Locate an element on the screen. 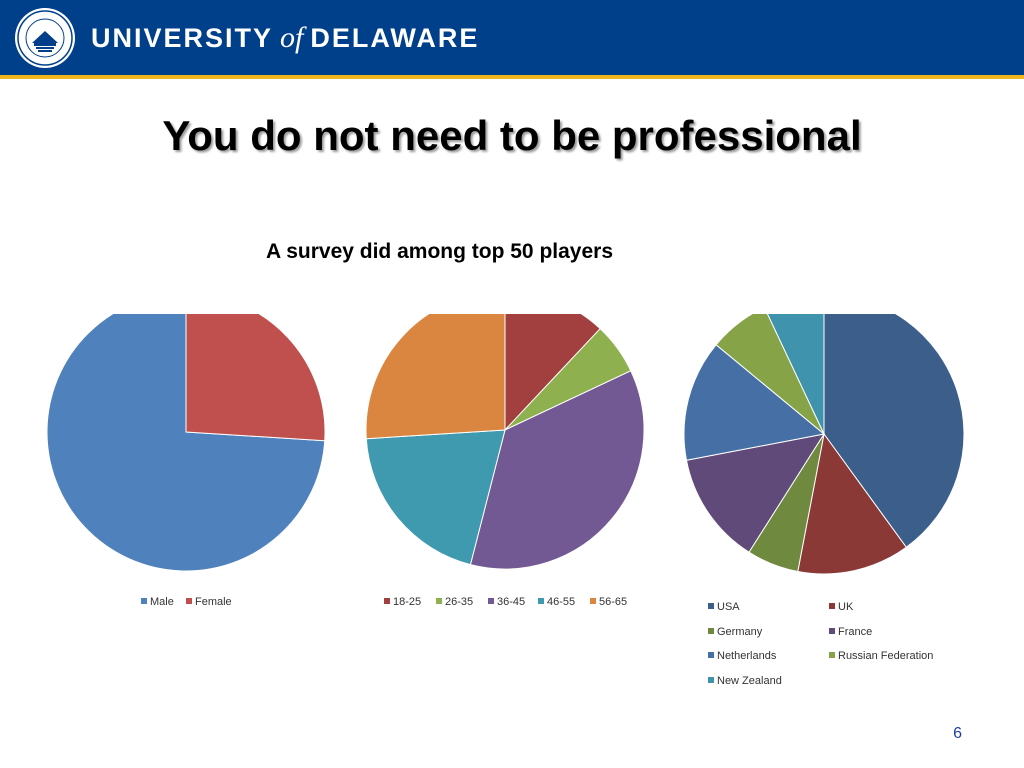 The width and height of the screenshot is (1024, 768). pie-slice-female is located at coordinates (255, 378).